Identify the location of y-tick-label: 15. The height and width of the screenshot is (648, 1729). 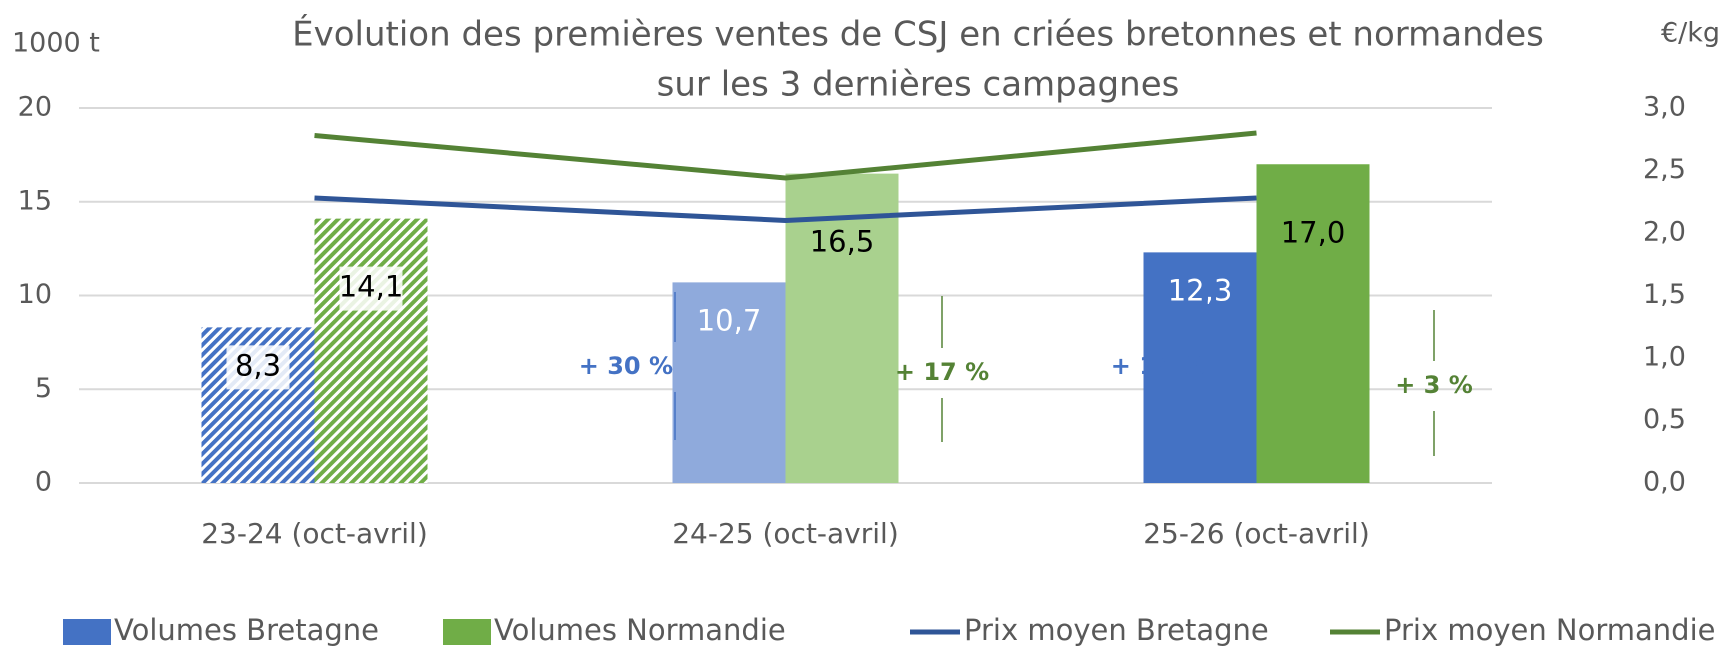
(35, 200).